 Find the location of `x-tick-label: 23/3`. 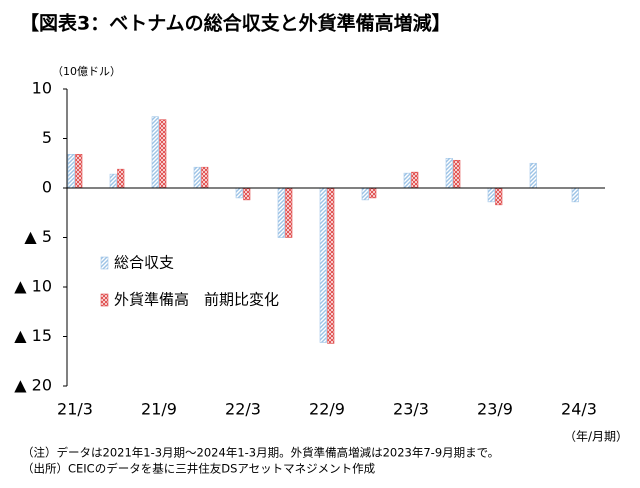

x-tick-label: 23/3 is located at coordinates (411, 409).